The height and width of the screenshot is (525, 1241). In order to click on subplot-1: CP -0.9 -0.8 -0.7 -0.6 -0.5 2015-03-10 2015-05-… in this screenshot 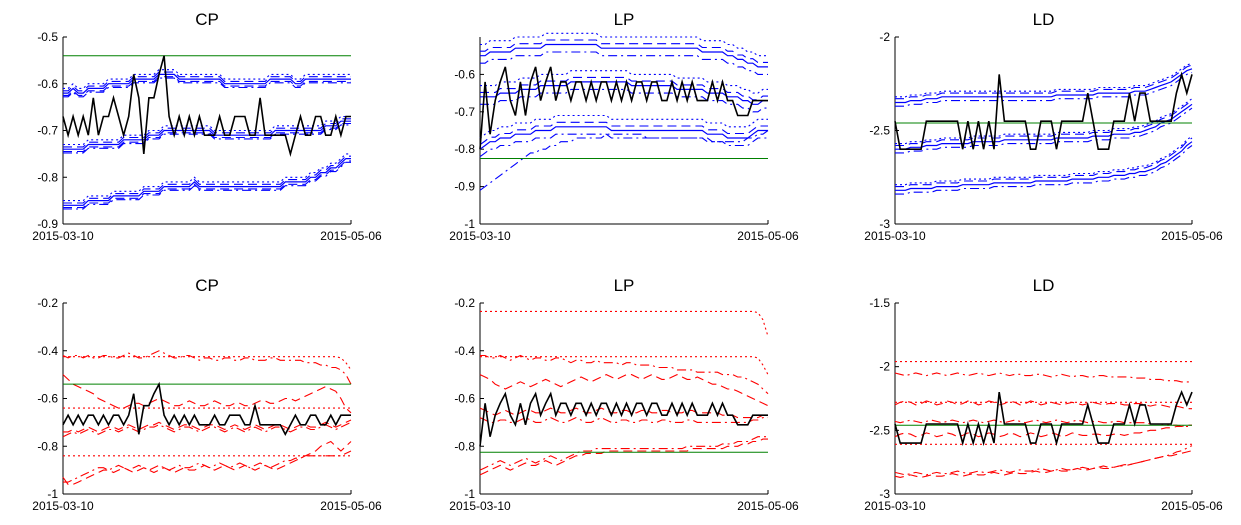, I will do `click(207, 126)`.